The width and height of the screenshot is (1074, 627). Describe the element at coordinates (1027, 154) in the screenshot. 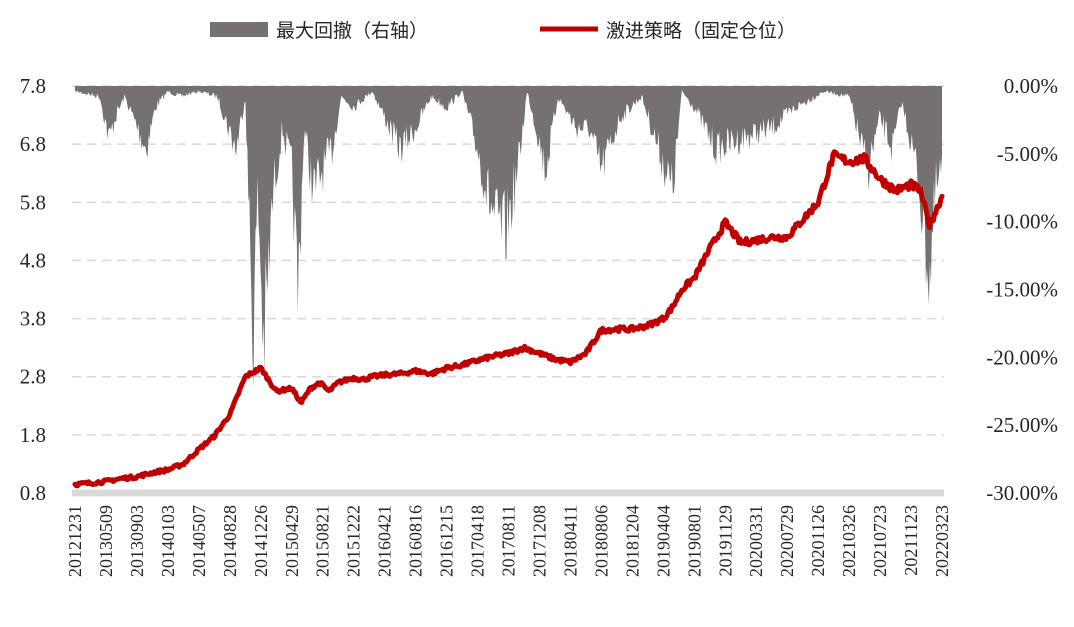

I see `right-axis-tick-label: -5.00%` at that location.